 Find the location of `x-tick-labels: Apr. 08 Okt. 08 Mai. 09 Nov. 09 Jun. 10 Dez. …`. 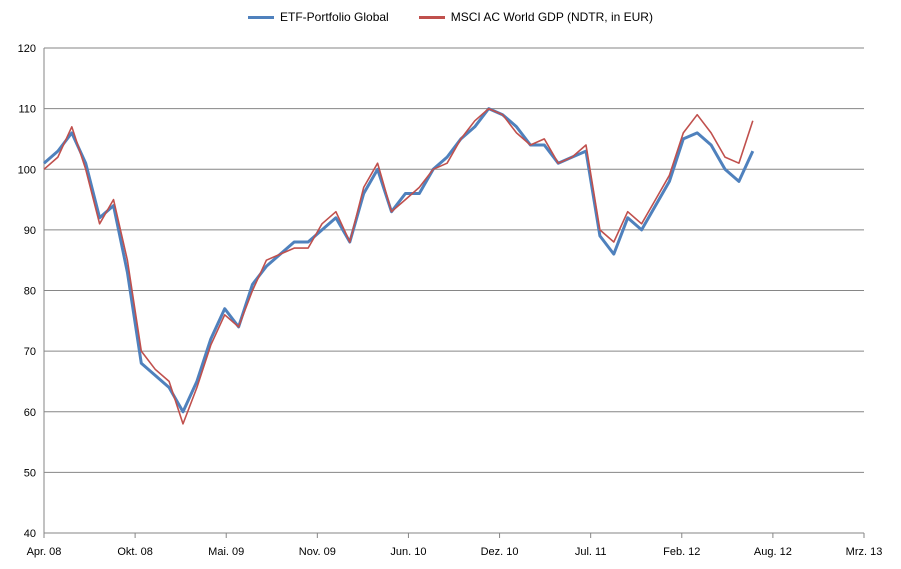

x-tick-labels: Apr. 08 Okt. 08 Mai. 09 Nov. 09 Jun. 10 Dez. … is located at coordinates (455, 552).